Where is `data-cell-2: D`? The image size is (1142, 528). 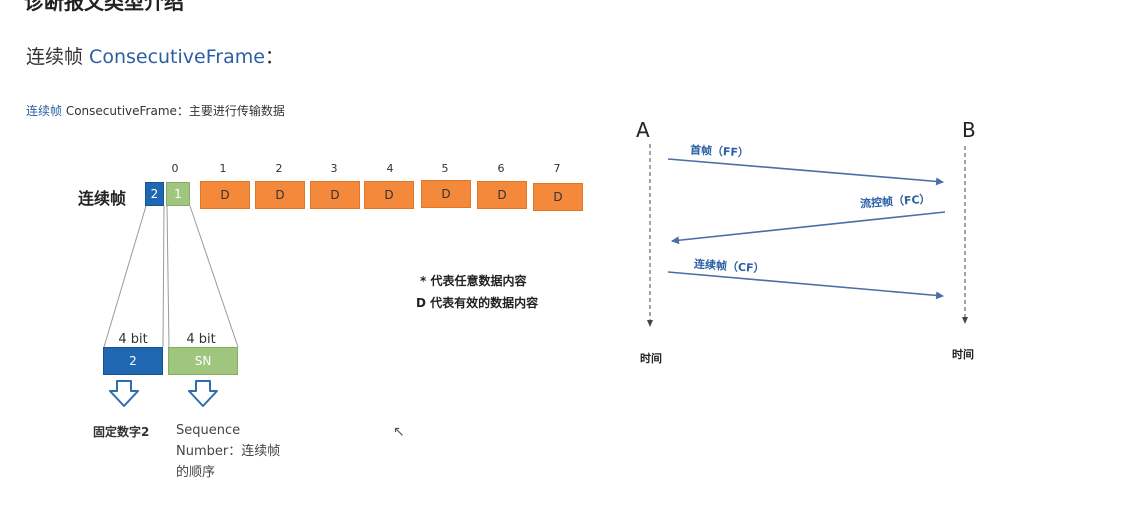
data-cell-2: D is located at coordinates (280, 195).